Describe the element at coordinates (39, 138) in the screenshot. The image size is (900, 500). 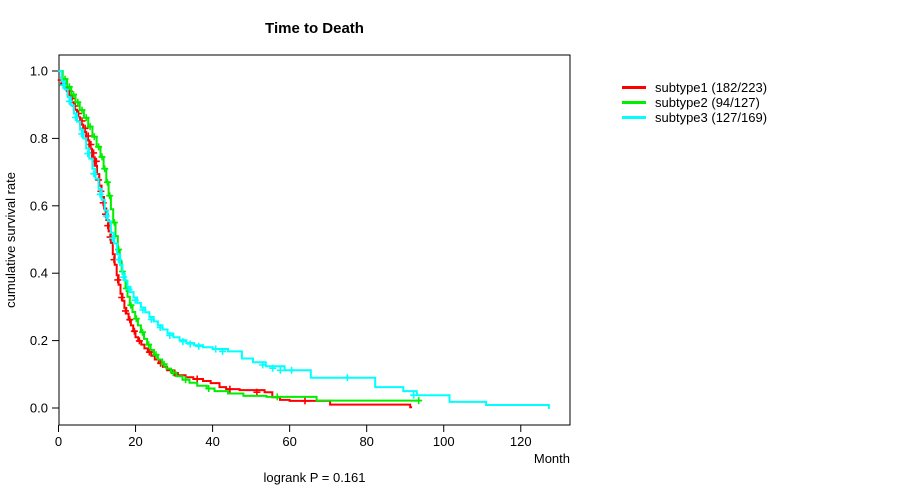
I see `y-axis-tick-label: 0.8` at that location.